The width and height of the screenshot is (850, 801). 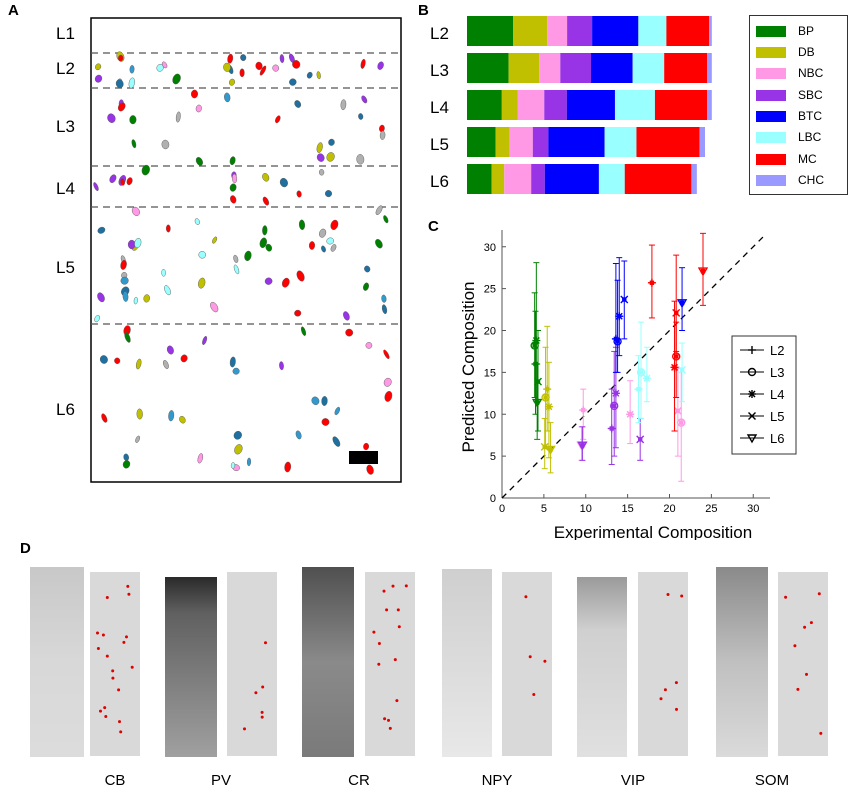 I want to click on data-point-btc-l6, so click(x=682, y=299).